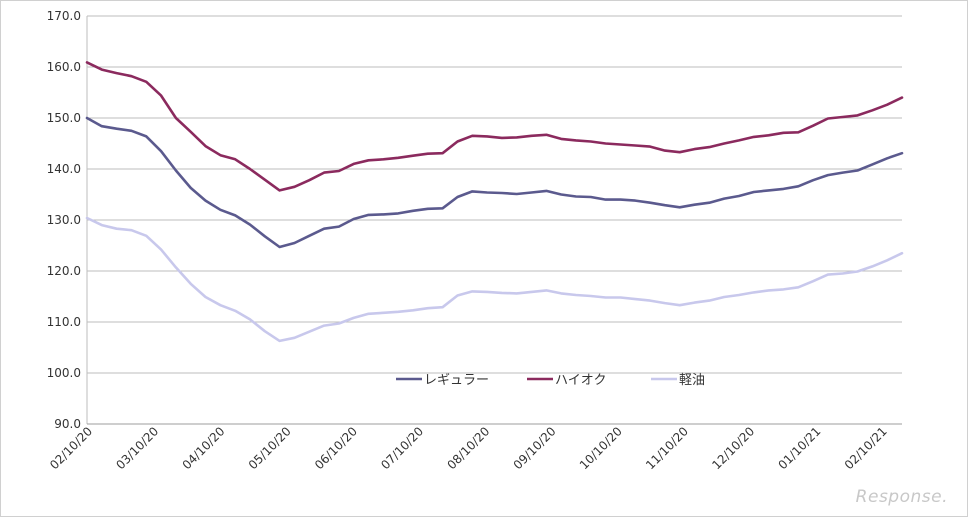  I want to click on y-tick-label: 130.0, so click(64, 220).